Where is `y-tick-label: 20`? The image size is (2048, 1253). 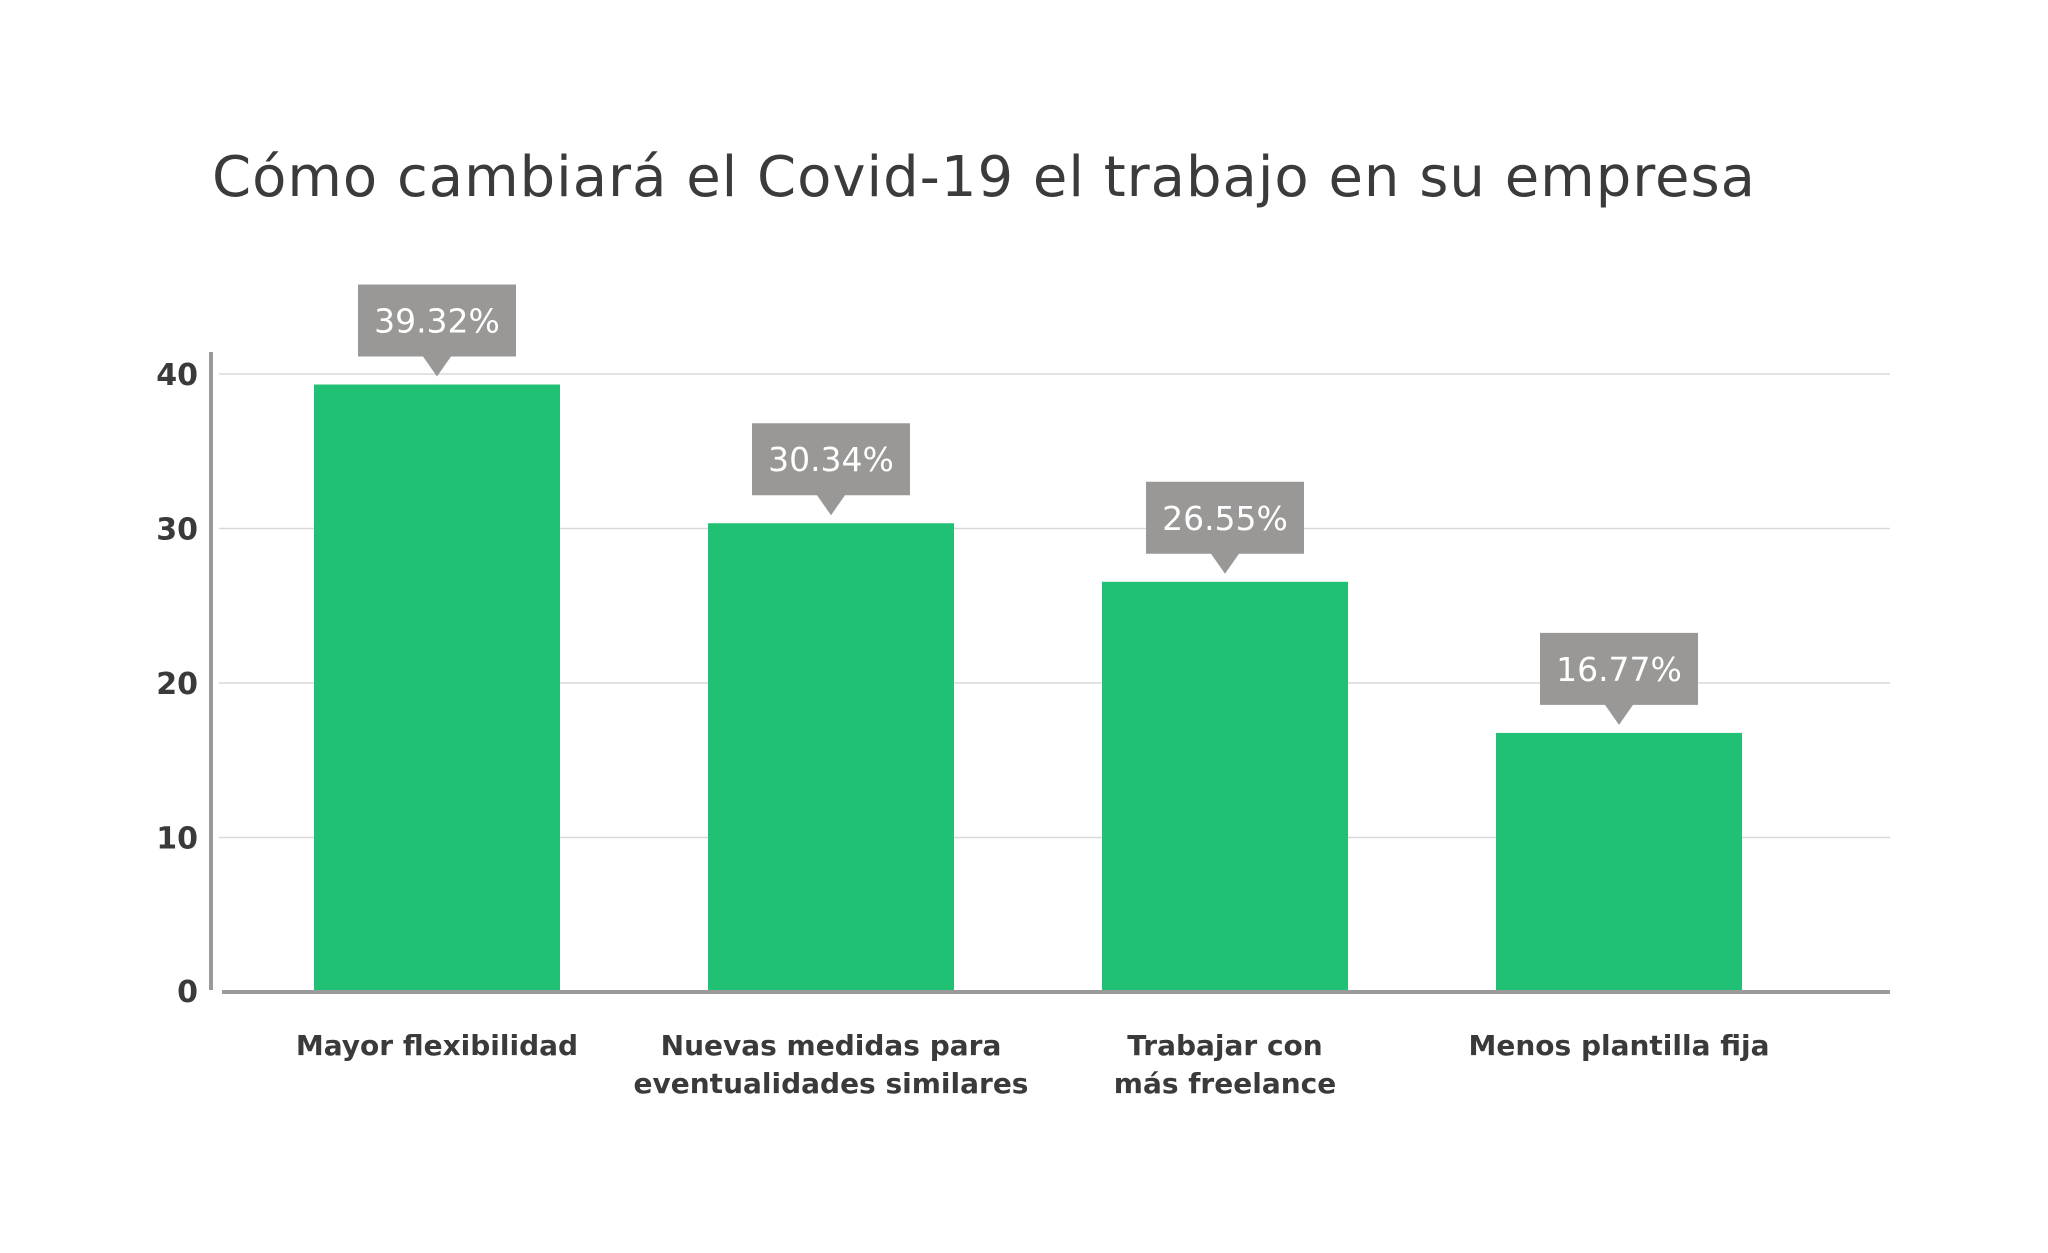 y-tick-label: 20 is located at coordinates (177, 684).